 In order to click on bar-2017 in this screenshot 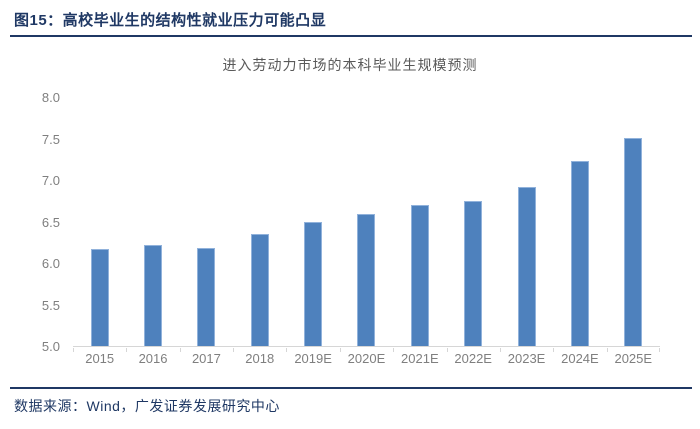, I will do `click(206, 296)`.